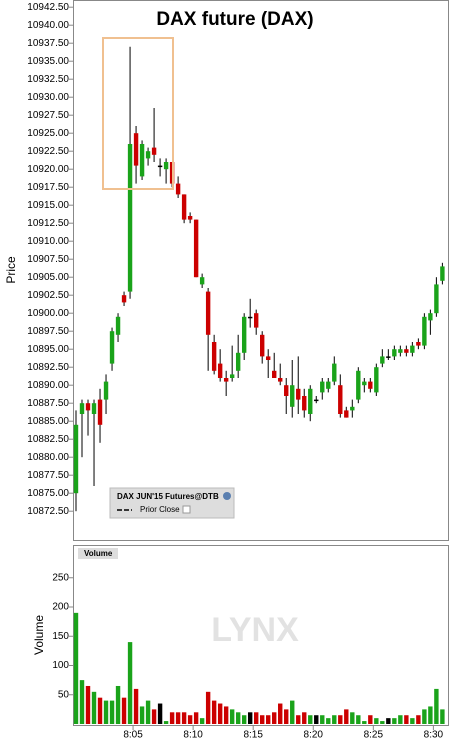 The image size is (449, 746). I want to click on y-tick-label: 10942.50, so click(48, 7).